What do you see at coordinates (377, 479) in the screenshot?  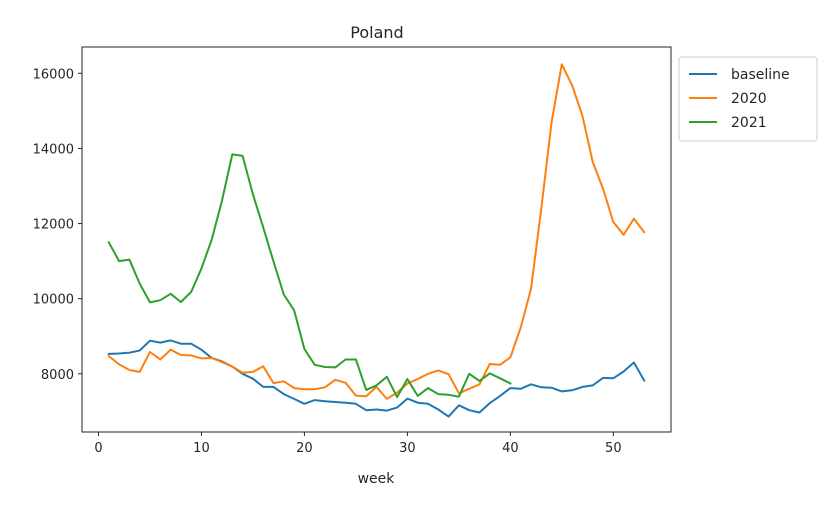 I see `x-axis-label: week` at bounding box center [377, 479].